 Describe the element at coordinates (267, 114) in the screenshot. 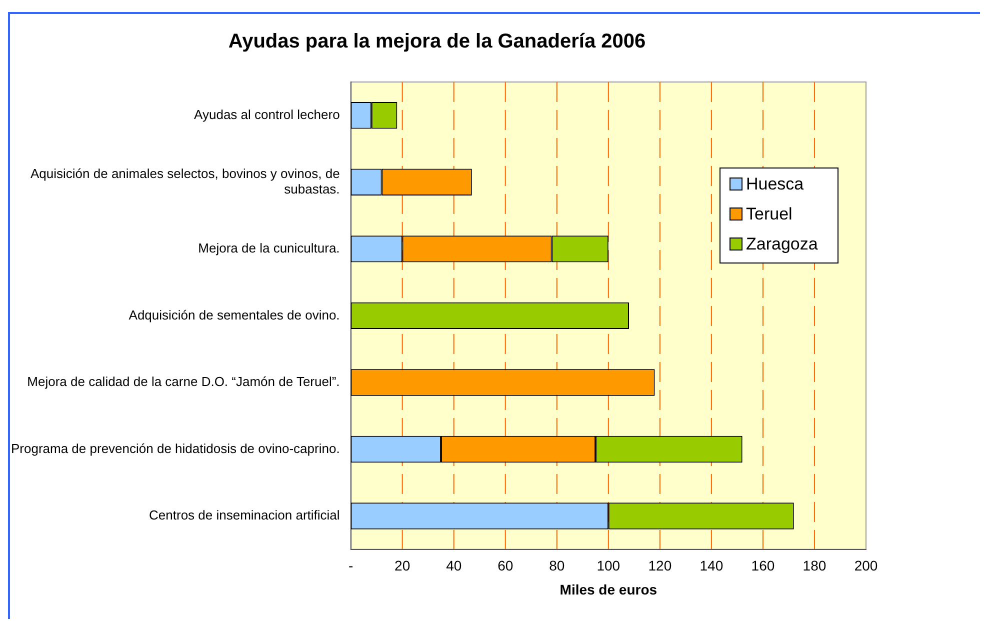

I see `y-tick-label: Ayudas al control lechero` at that location.